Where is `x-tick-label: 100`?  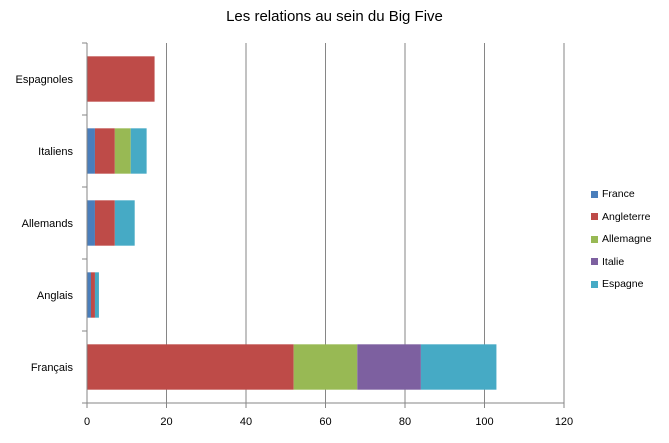
x-tick-label: 100 is located at coordinates (484, 422).